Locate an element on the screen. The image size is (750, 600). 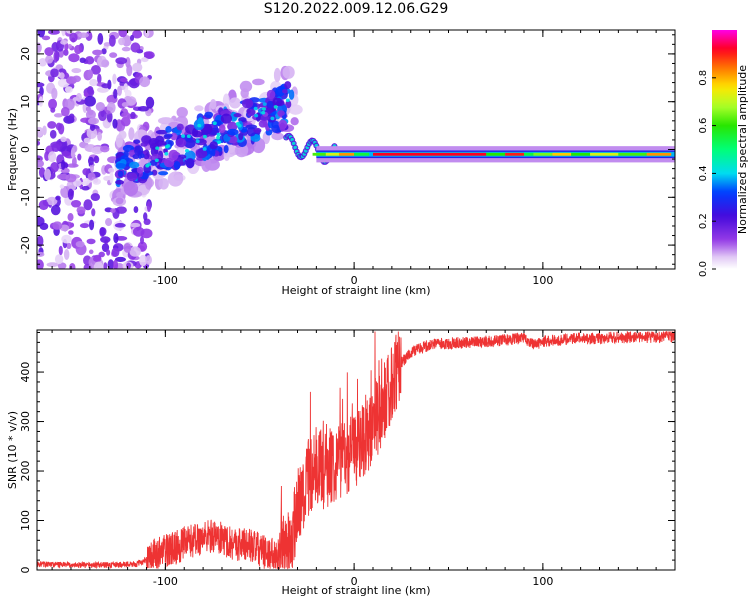
y-tick-label: -10 is located at coordinates (25, 197).